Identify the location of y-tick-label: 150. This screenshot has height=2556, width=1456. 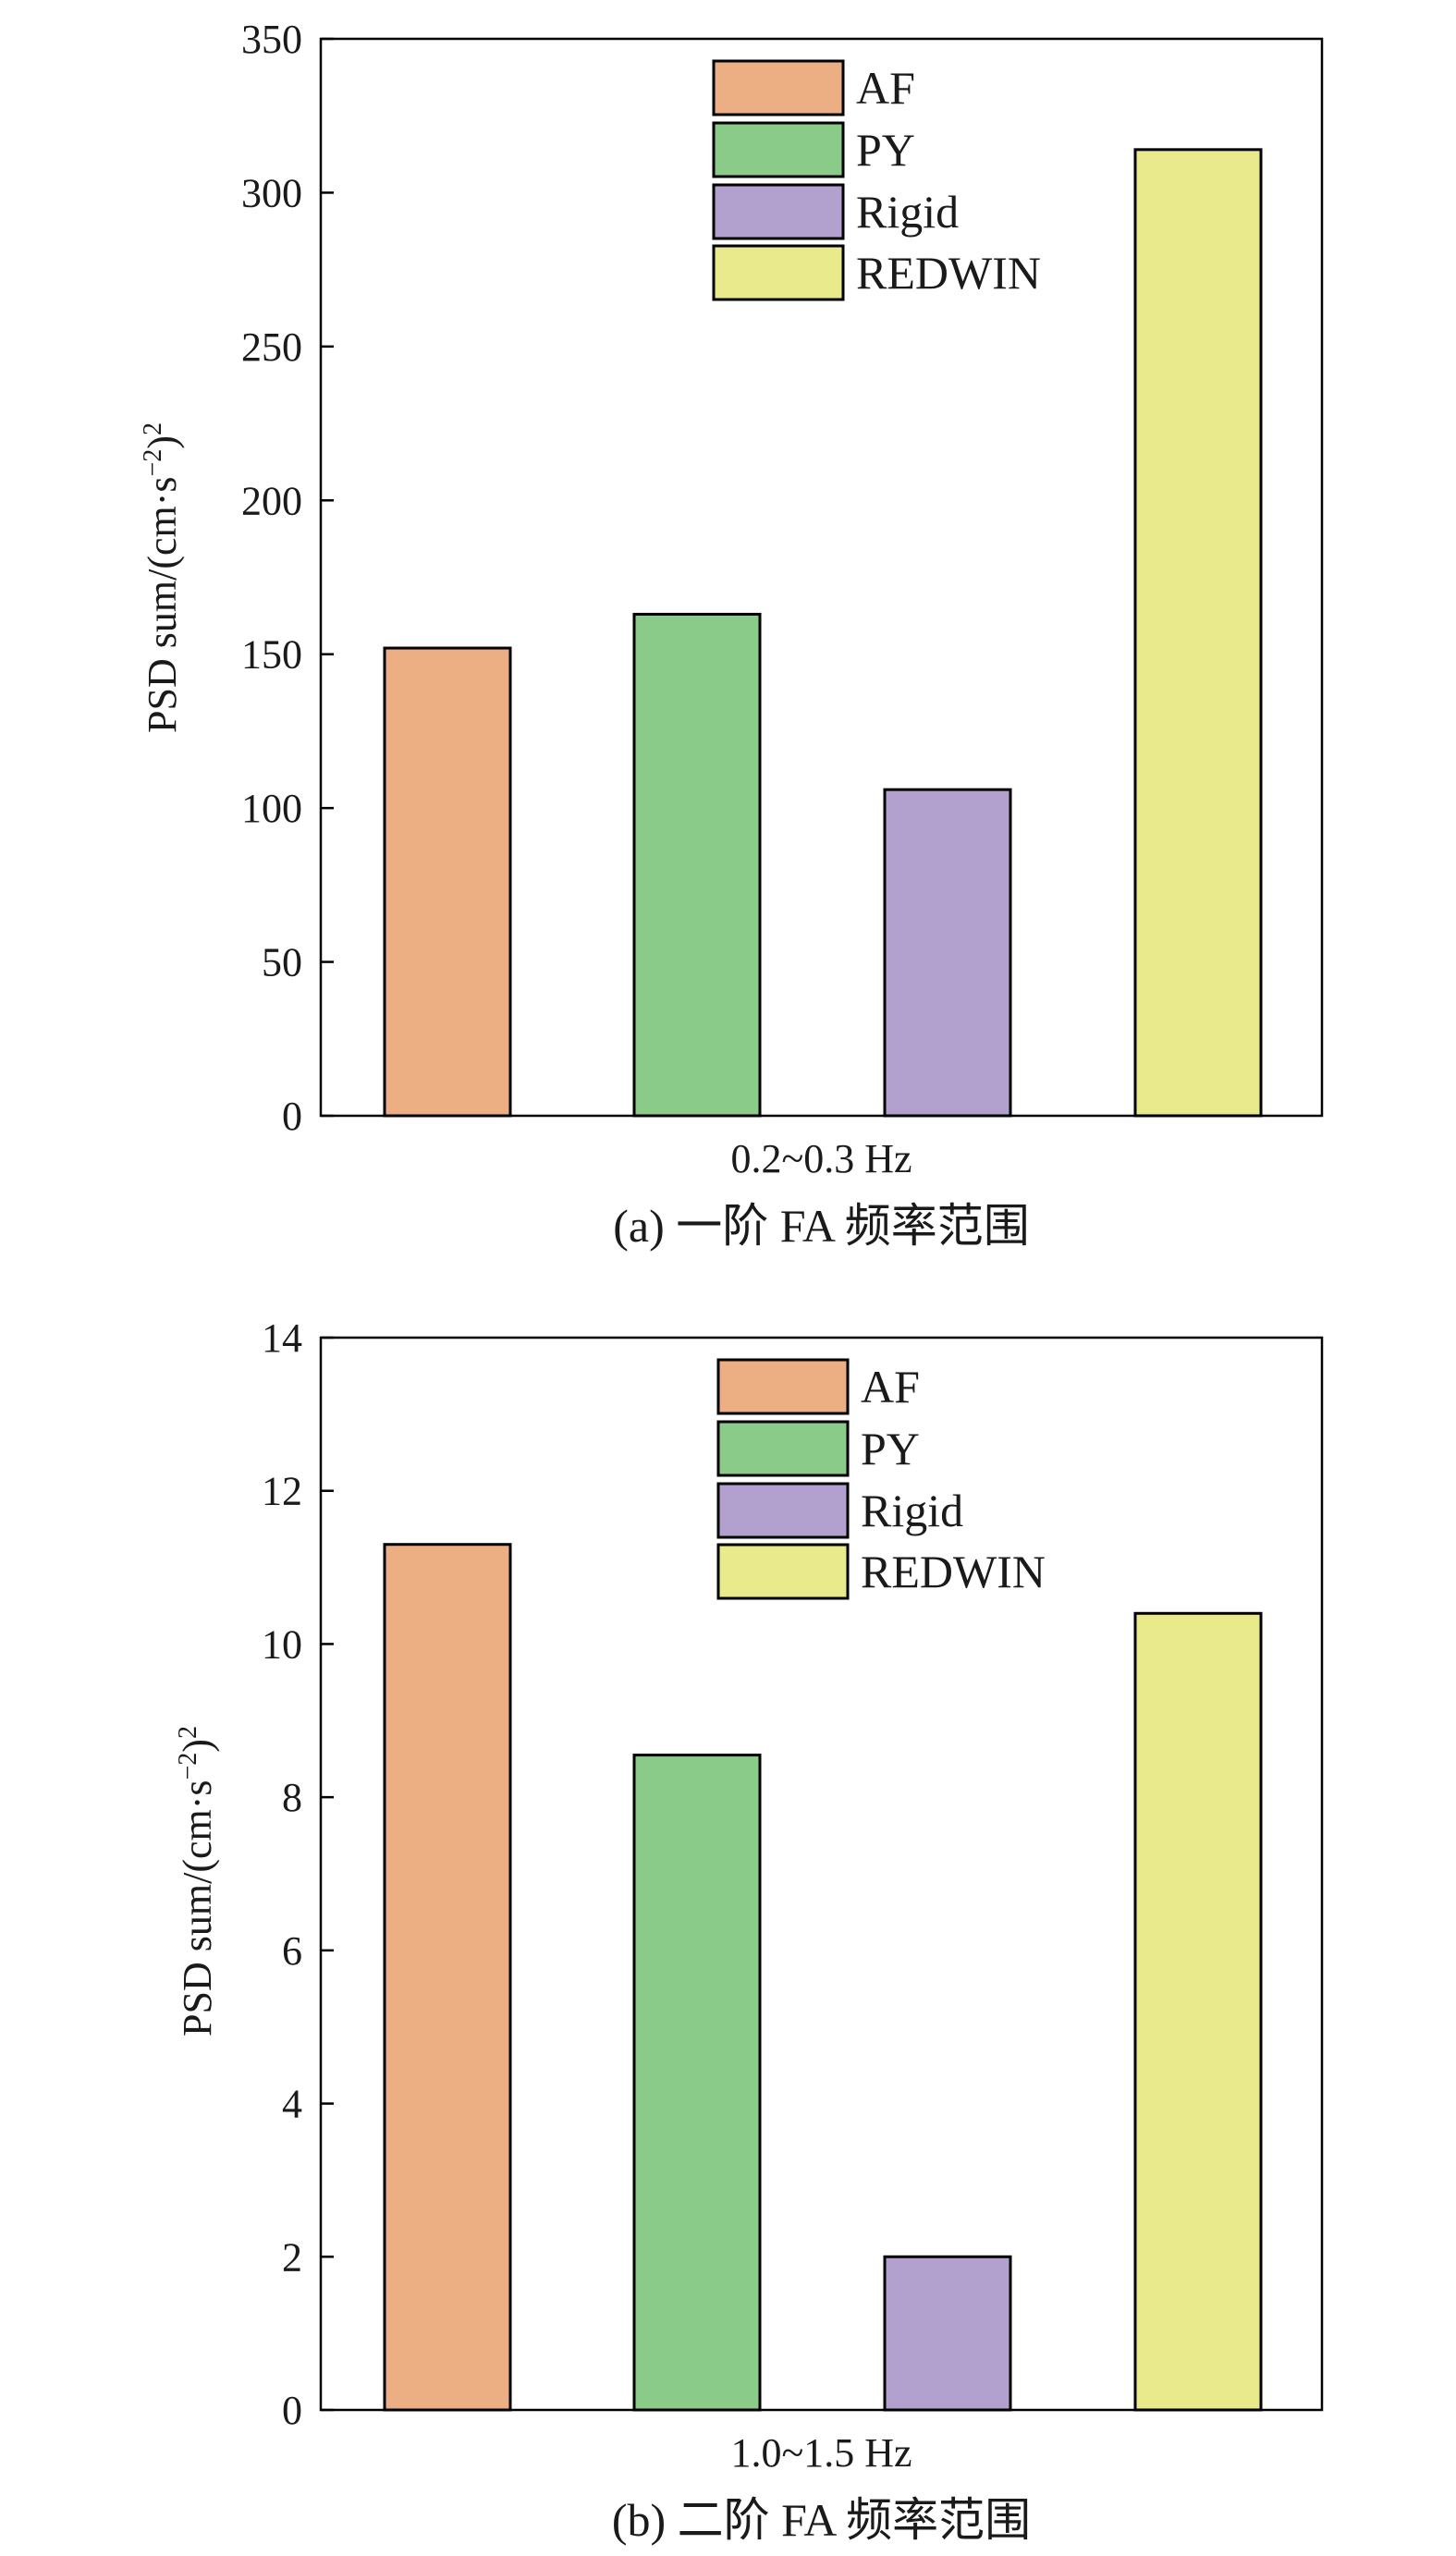
(271, 655).